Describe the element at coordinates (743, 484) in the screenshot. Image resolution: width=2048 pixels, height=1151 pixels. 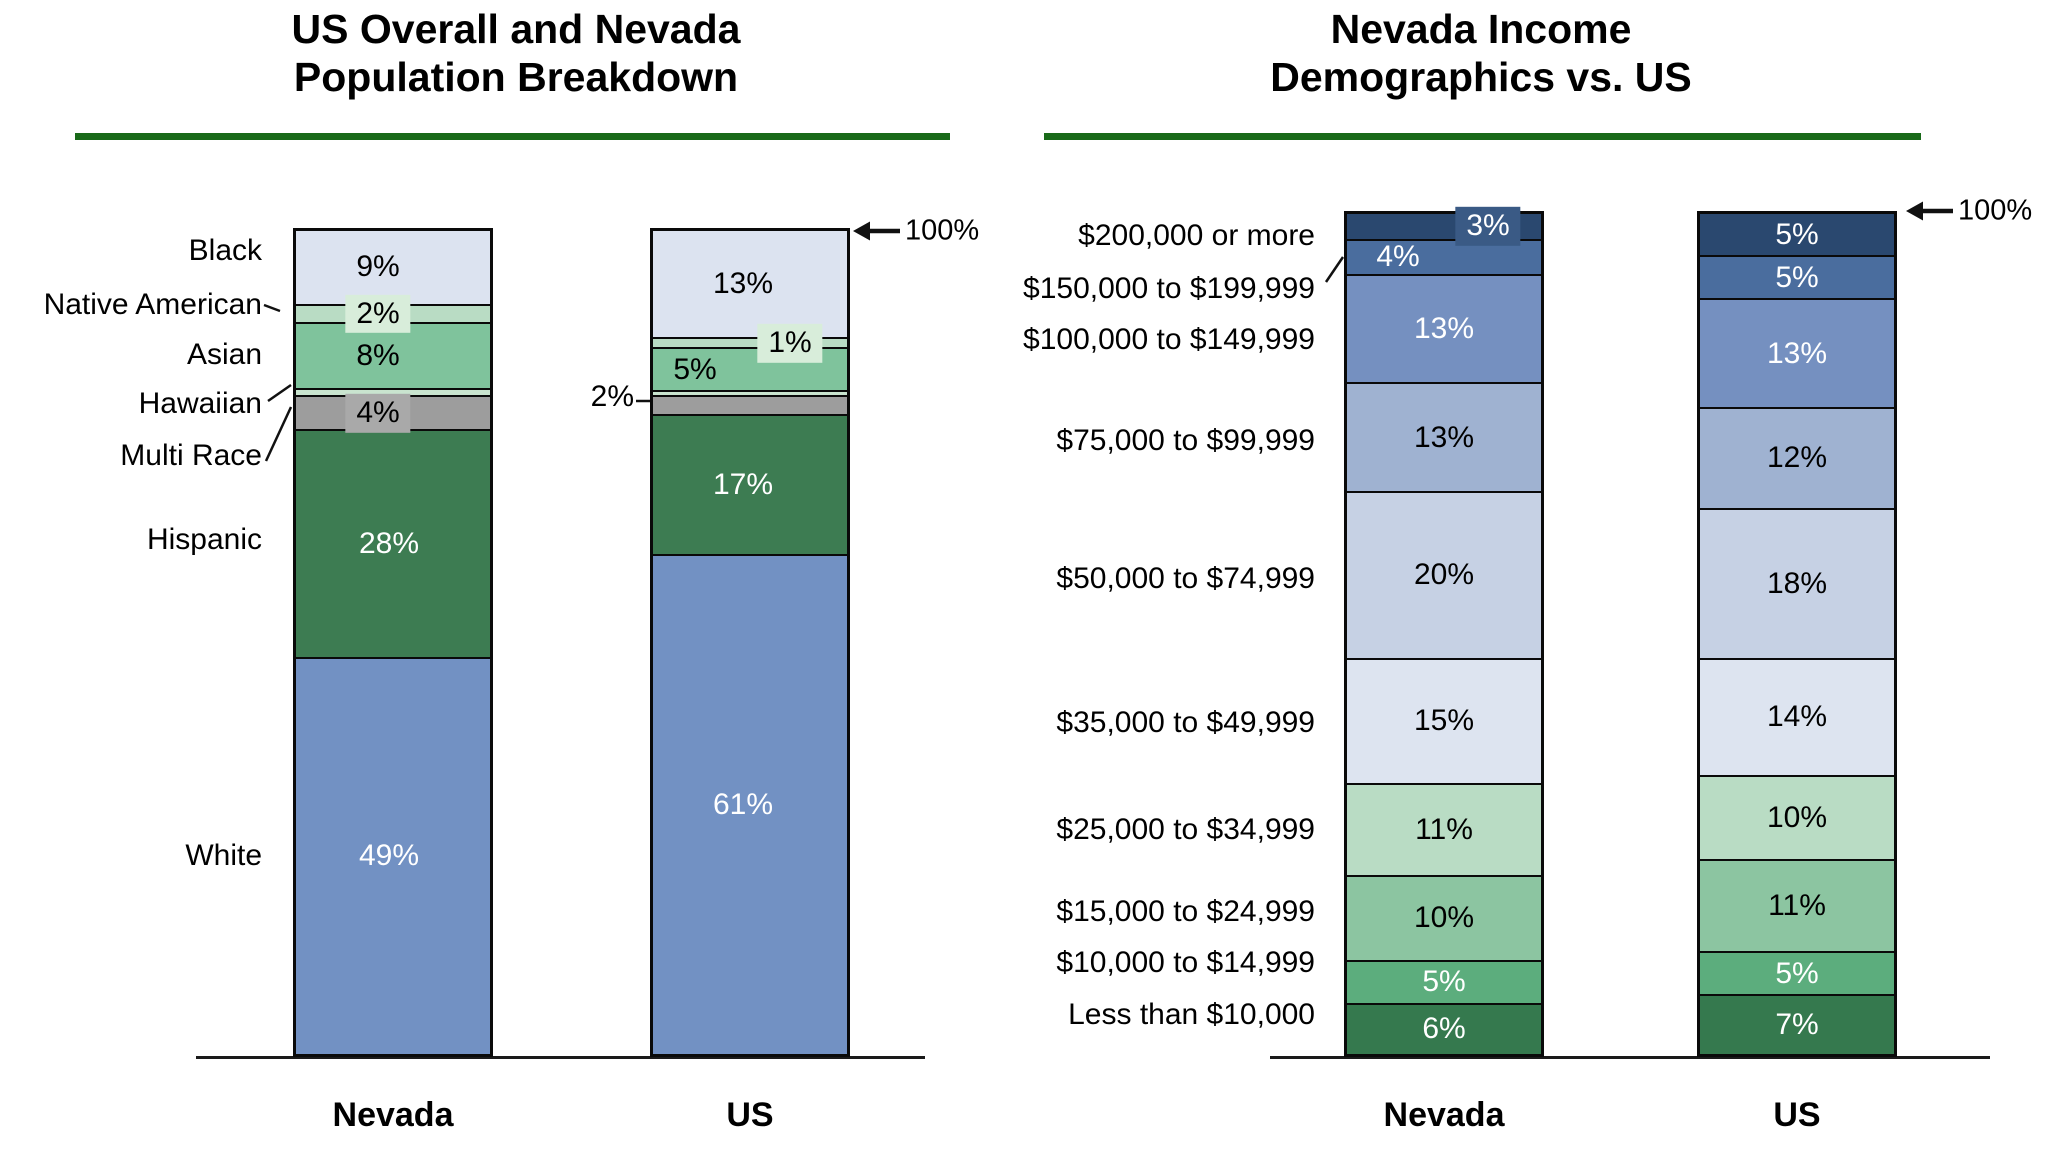
I see `segment-label-us-hispanic: 17%` at that location.